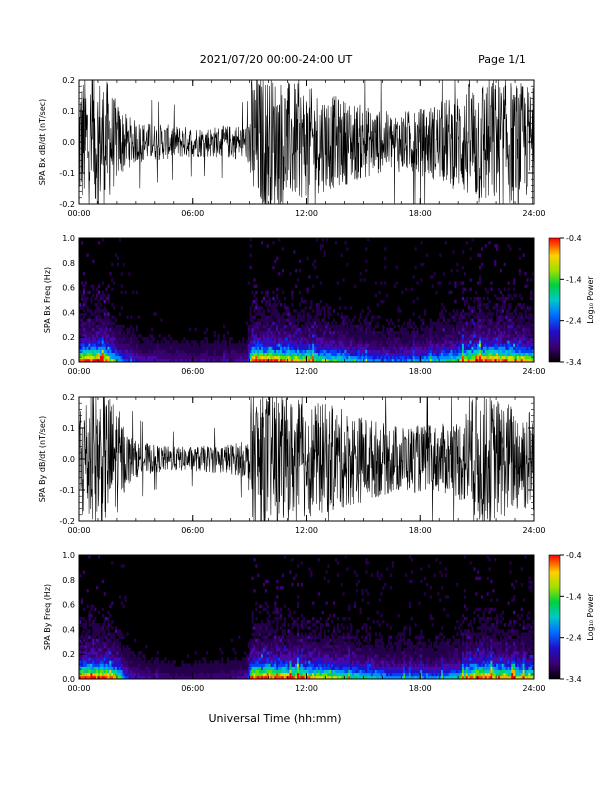  What do you see at coordinates (502, 59) in the screenshot?
I see `page-indicator: Page 1/1` at bounding box center [502, 59].